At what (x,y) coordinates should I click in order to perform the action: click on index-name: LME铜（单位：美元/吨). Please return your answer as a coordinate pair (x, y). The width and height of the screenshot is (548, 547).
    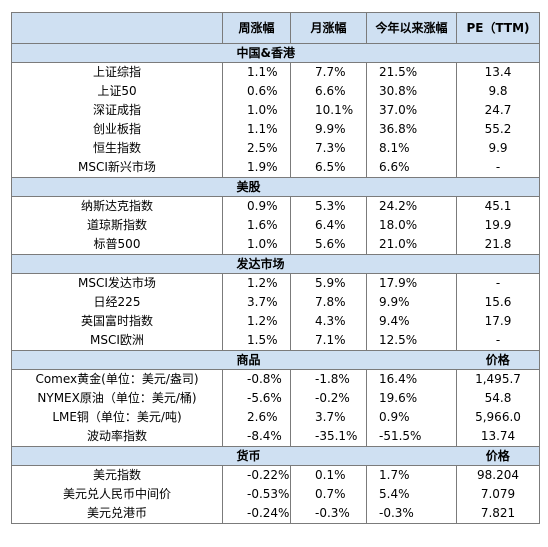
    Looking at the image, I should click on (117, 417).